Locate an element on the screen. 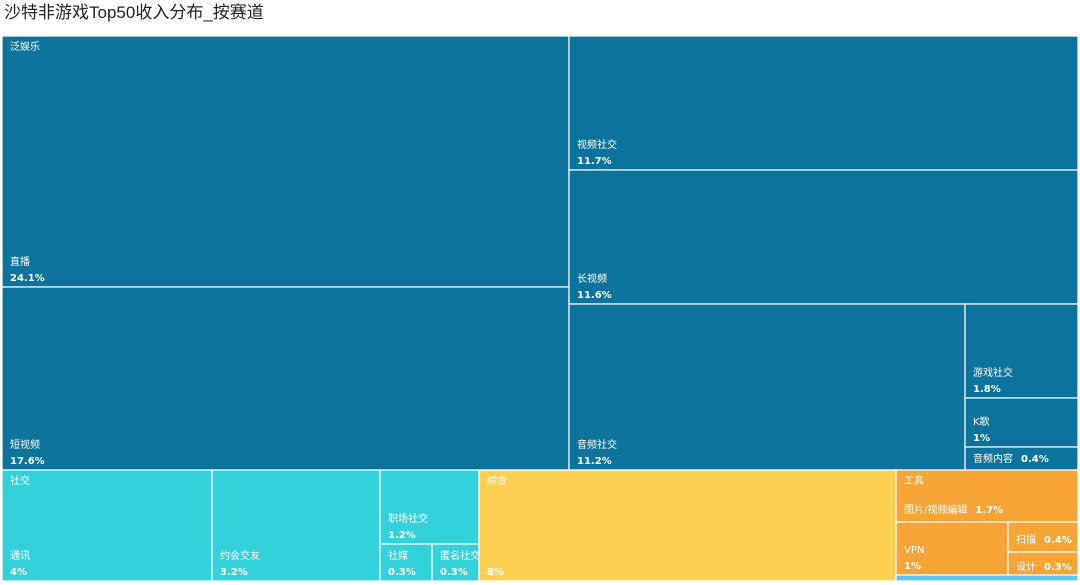 The width and height of the screenshot is (1080, 585). cell-label-1-1: 约会交友 is located at coordinates (240, 555).